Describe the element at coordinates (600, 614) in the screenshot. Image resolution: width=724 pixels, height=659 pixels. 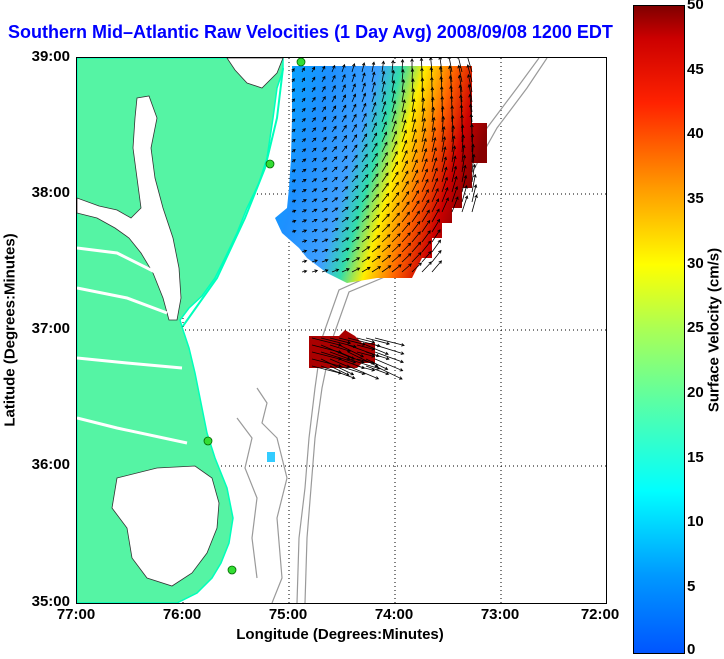
I see `xtick-label: 72:00` at that location.